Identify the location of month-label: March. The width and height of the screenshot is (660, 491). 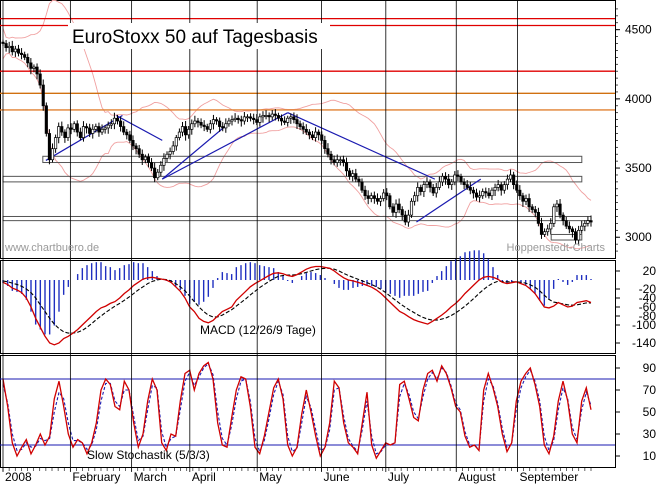
(150, 477).